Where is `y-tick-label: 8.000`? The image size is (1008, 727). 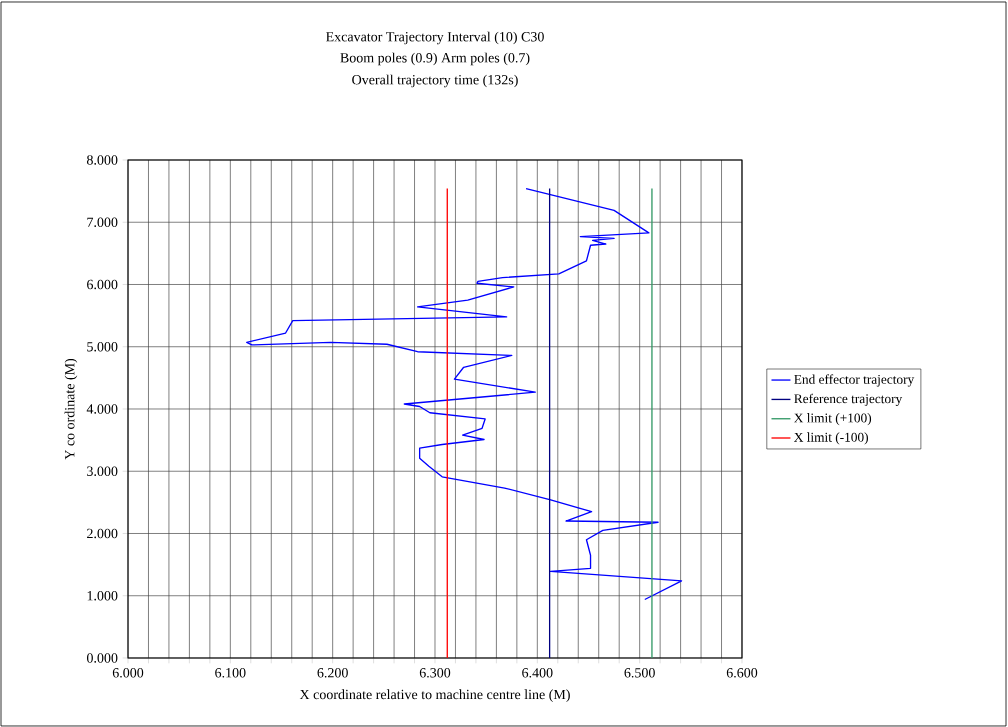 y-tick-label: 8.000 is located at coordinates (102, 160).